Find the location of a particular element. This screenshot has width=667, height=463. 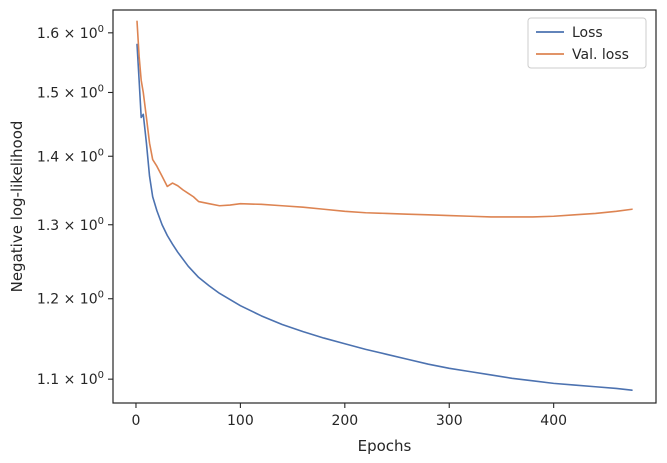

legend: Loss Val. loss is located at coordinates (587, 43).